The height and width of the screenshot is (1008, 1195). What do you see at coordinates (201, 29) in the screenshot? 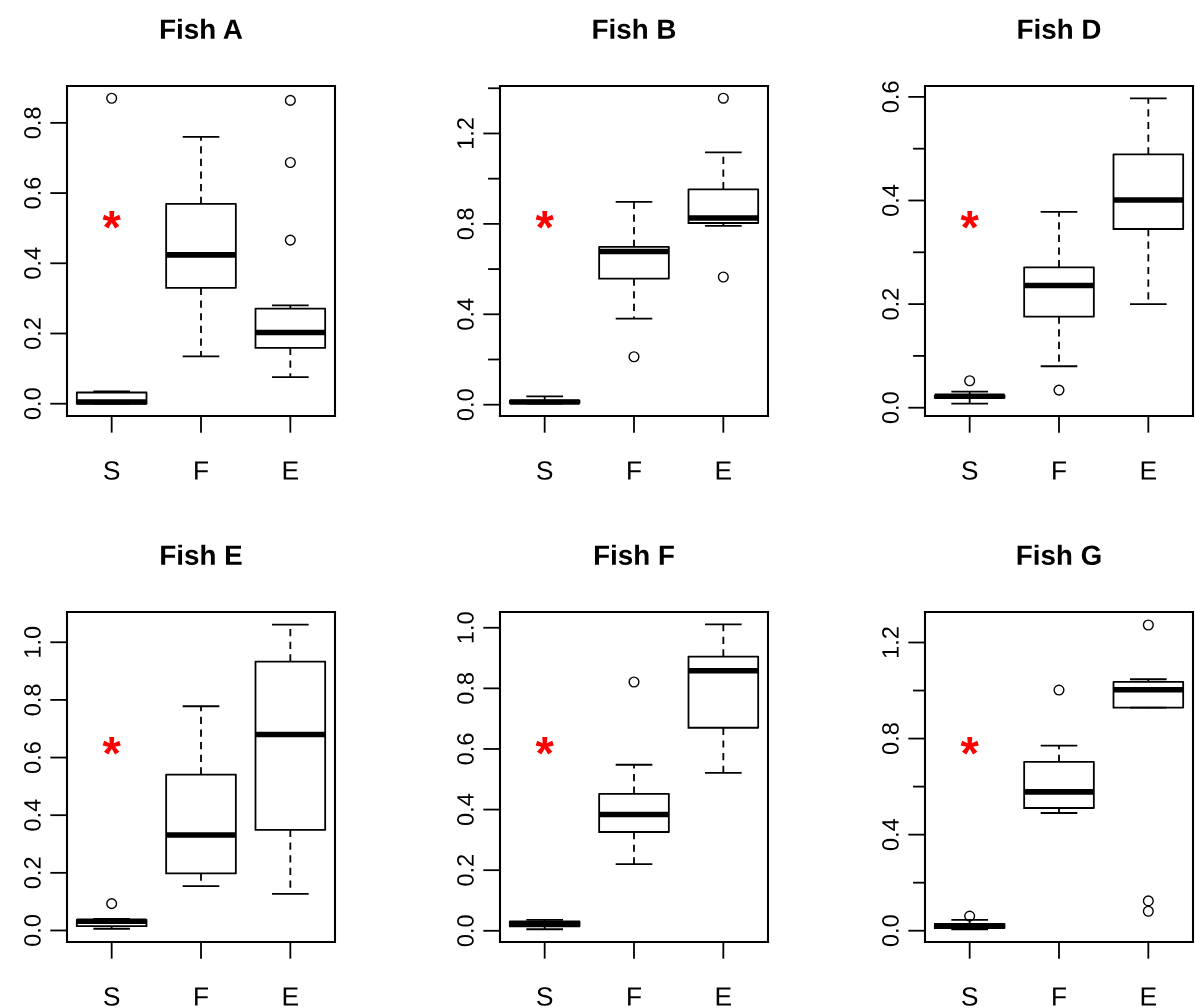
I see `chart-title: Fish A` at bounding box center [201, 29].